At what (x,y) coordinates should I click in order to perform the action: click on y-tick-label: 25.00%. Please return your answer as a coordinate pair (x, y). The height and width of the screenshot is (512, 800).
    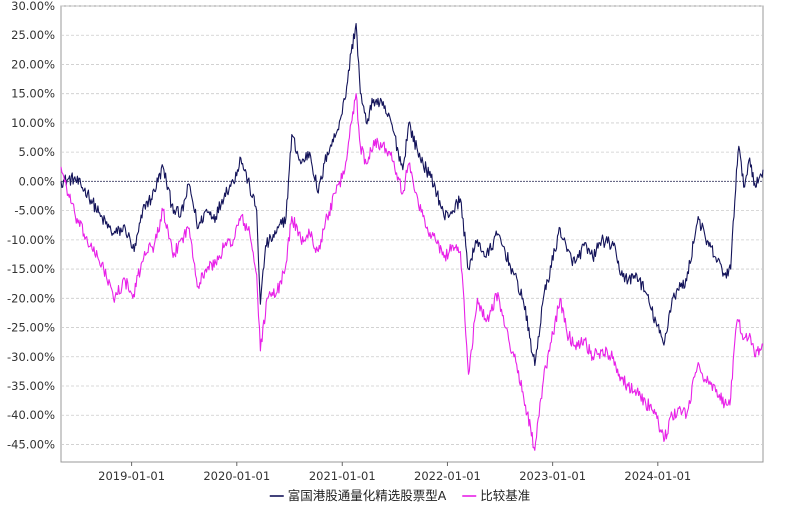
    Looking at the image, I should click on (33, 35).